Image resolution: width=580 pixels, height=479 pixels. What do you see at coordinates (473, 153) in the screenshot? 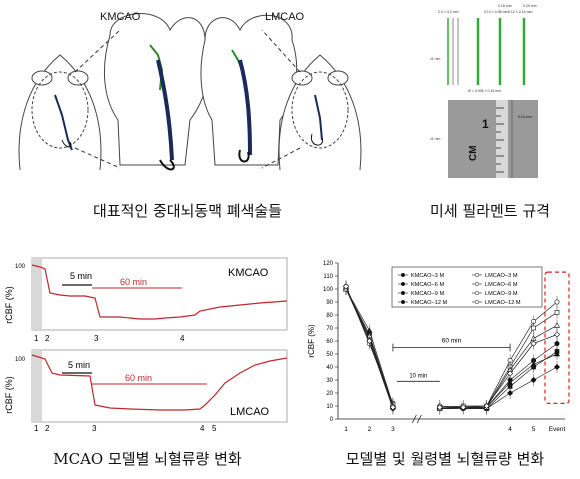
I see `ruler-unit: CM` at bounding box center [473, 153].